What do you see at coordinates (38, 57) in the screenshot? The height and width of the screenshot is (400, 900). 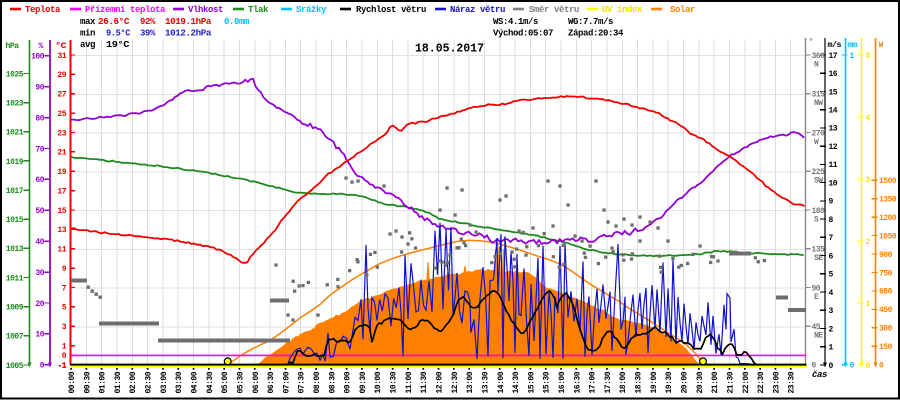 I see `svg-text: 100` at bounding box center [38, 57].